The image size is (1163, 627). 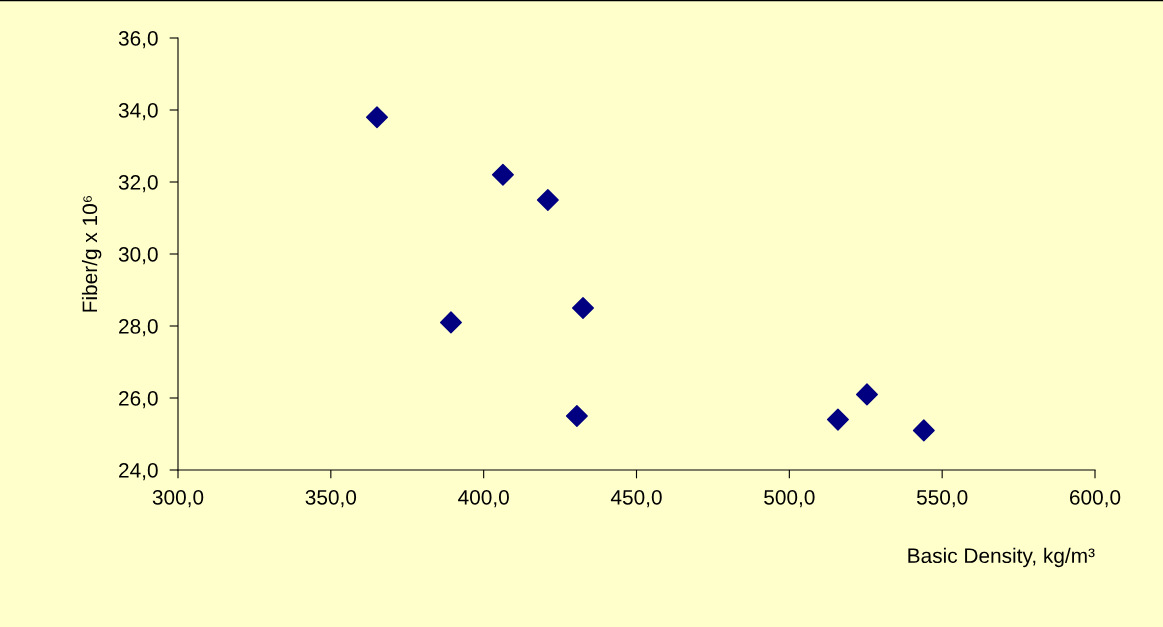 I want to click on x-axis-title: Basic Density, kg/m³, so click(x=1001, y=557).